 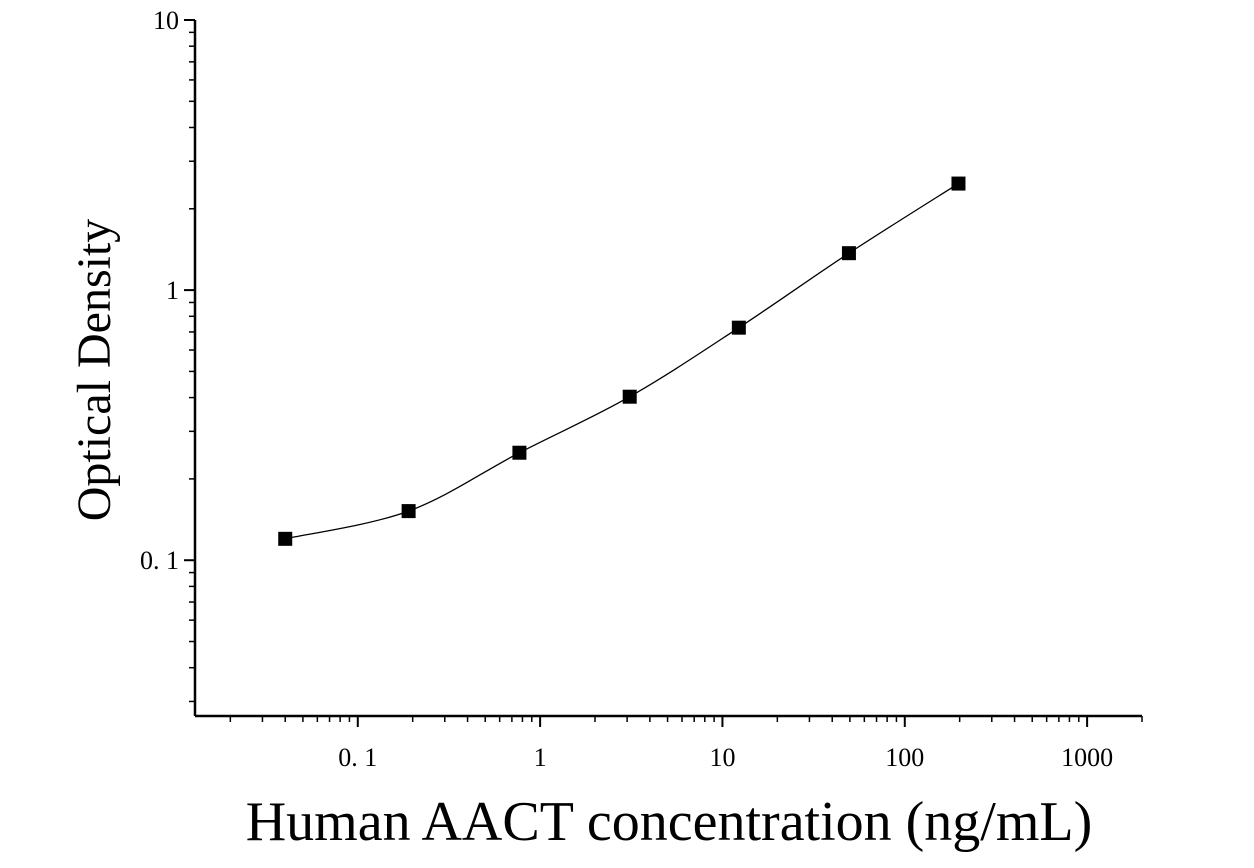 I want to click on x-tick-label: 0. 1, so click(x=357, y=757).